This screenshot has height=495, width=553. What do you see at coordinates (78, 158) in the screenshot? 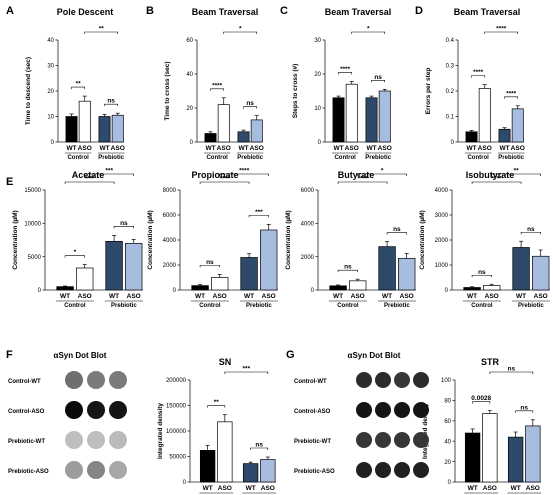
I see `group-label: Control` at bounding box center [78, 158].